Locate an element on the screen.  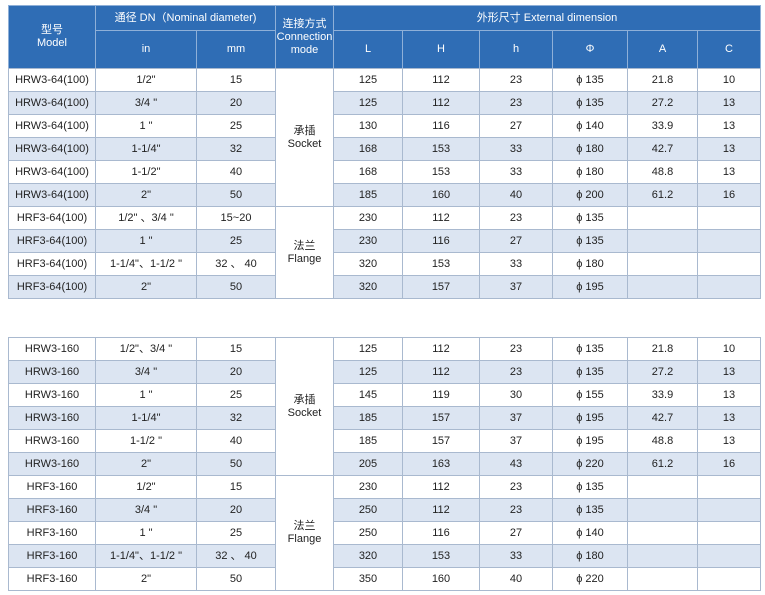
cell-text: 37 is located at coordinates (516, 440).